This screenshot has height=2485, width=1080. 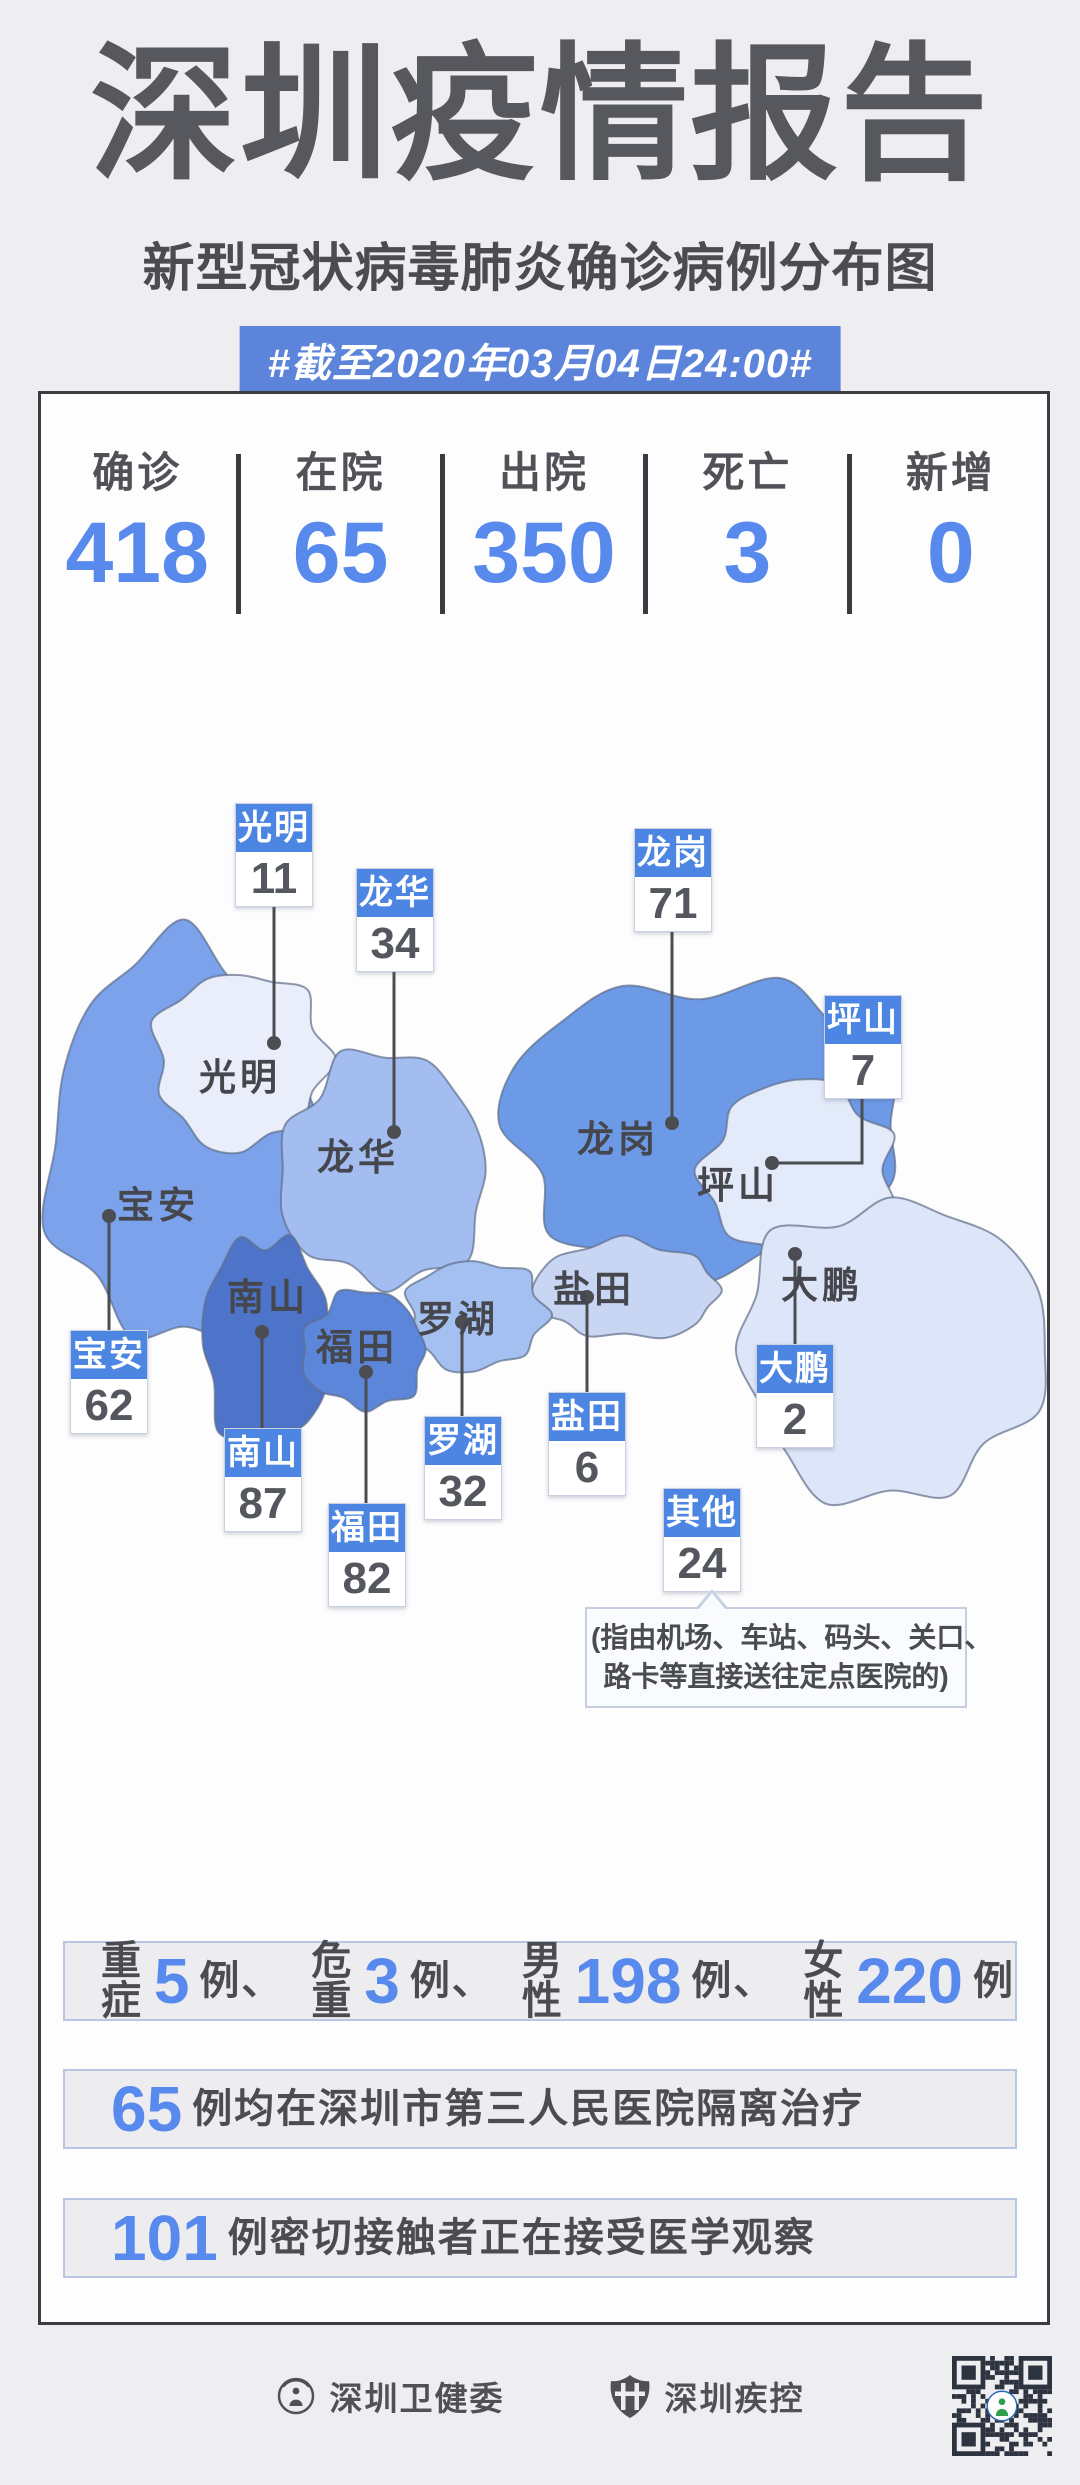 I want to click on district-label-yantian: 盐田, so click(x=594, y=1289).